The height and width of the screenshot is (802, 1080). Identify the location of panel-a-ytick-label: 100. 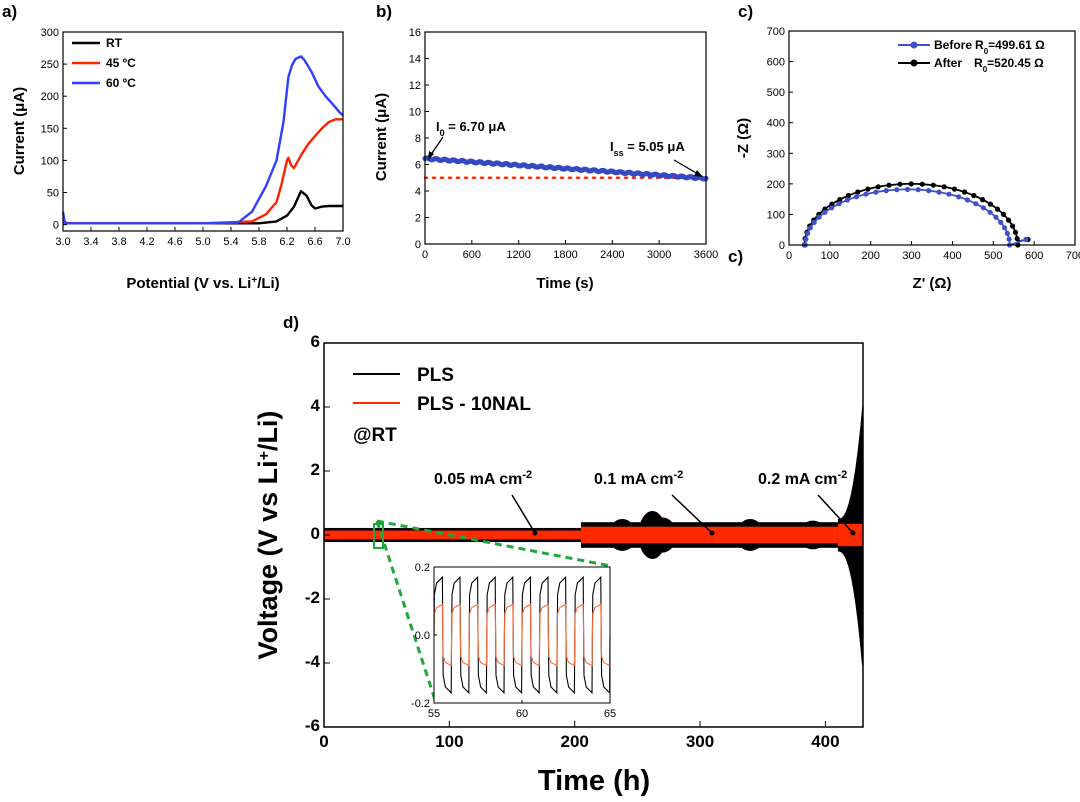
(50, 161).